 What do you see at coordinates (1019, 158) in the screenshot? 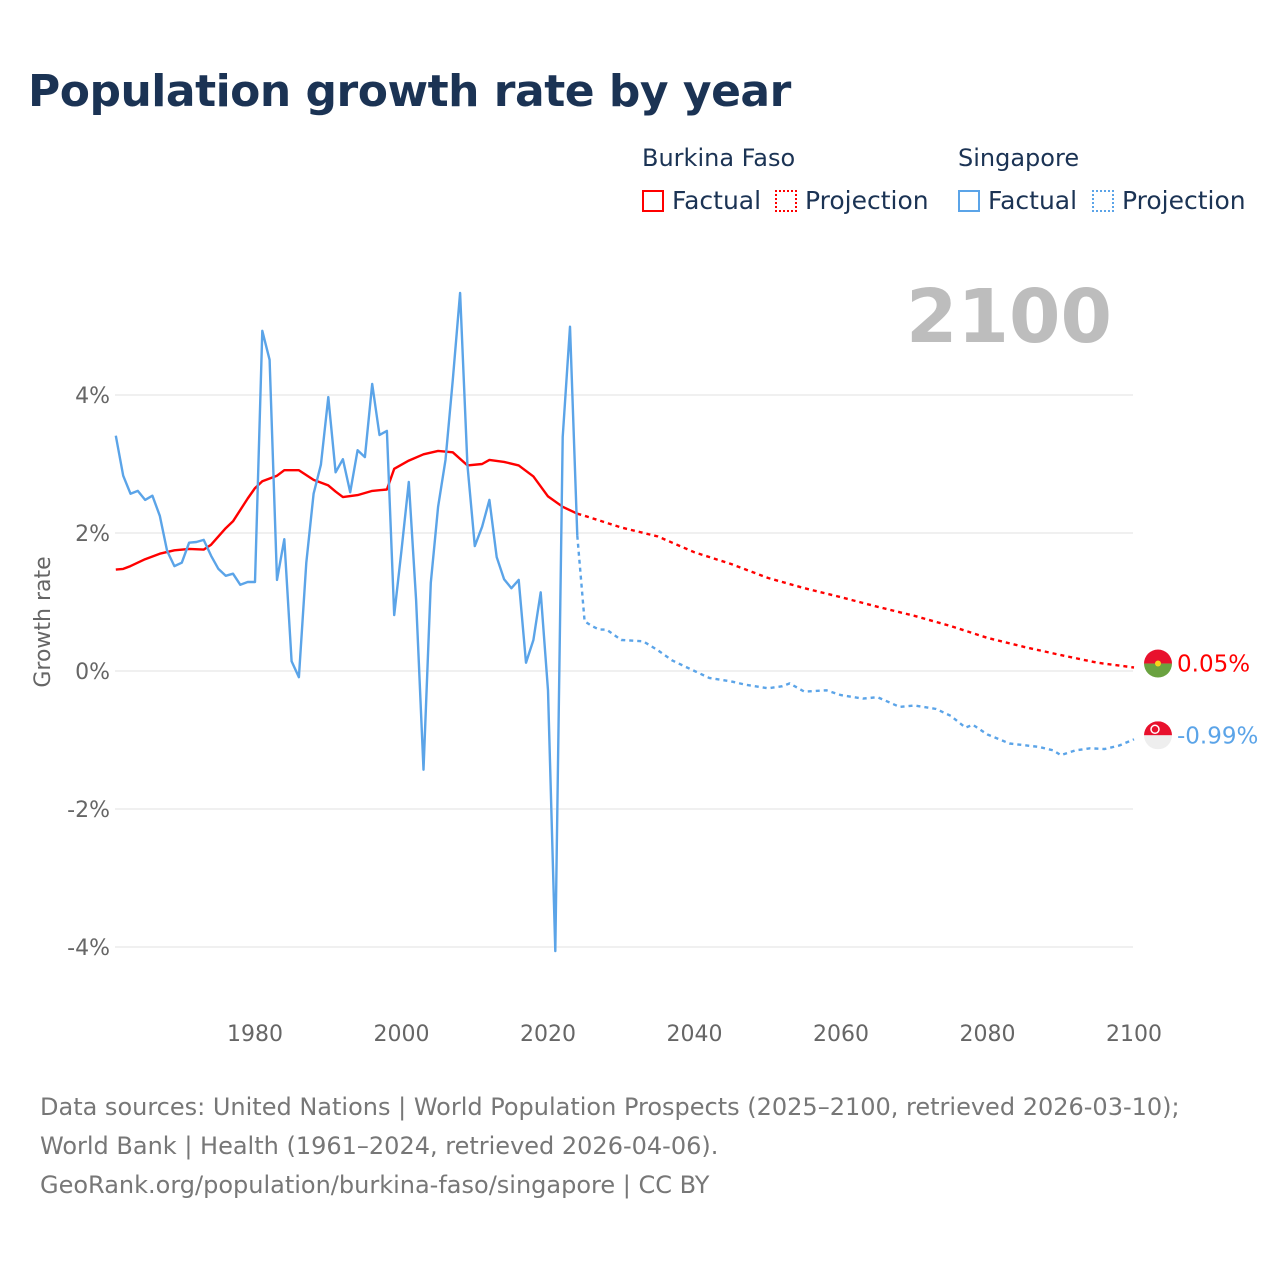
I see `legend-group-singapore: Singapore` at bounding box center [1019, 158].